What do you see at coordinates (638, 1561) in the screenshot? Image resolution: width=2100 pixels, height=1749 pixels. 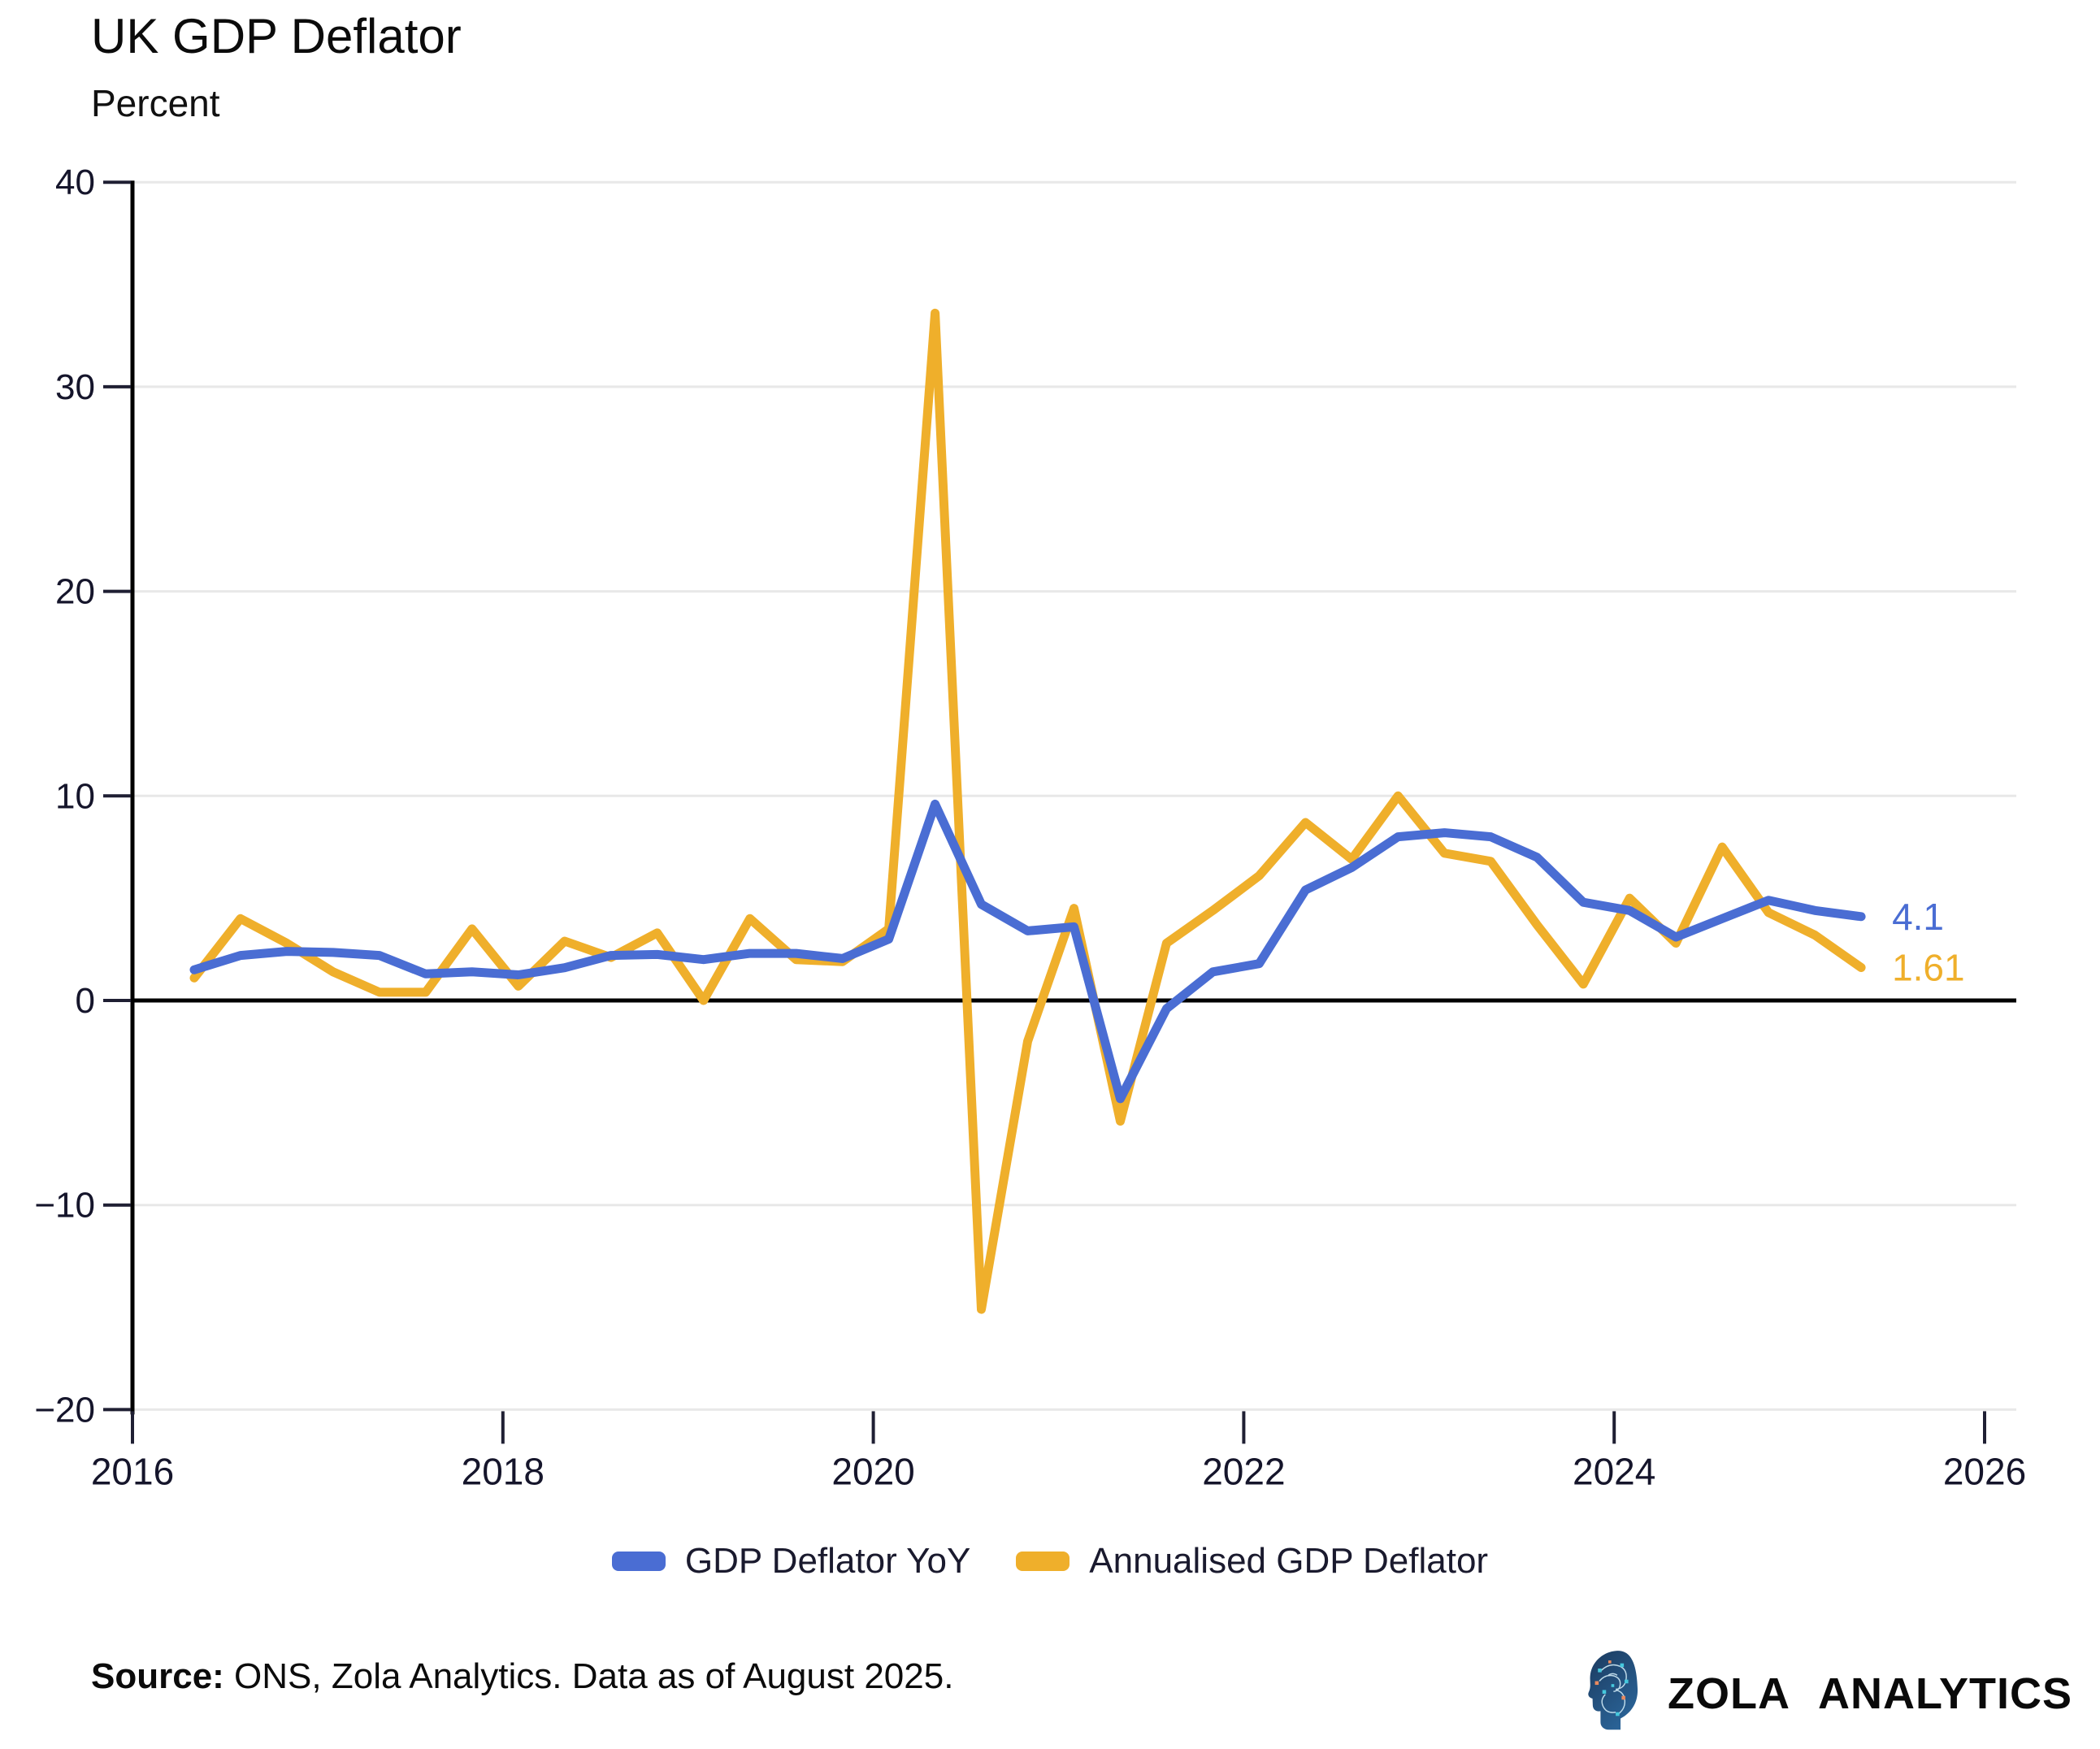 I see `legend-swatch-gdp-deflator-yoy` at bounding box center [638, 1561].